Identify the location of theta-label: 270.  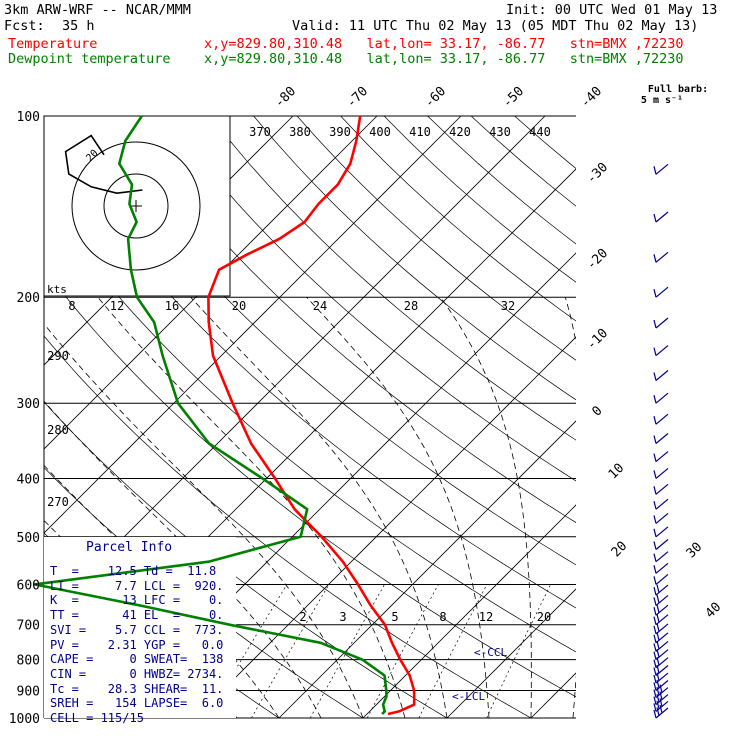
(58, 502).